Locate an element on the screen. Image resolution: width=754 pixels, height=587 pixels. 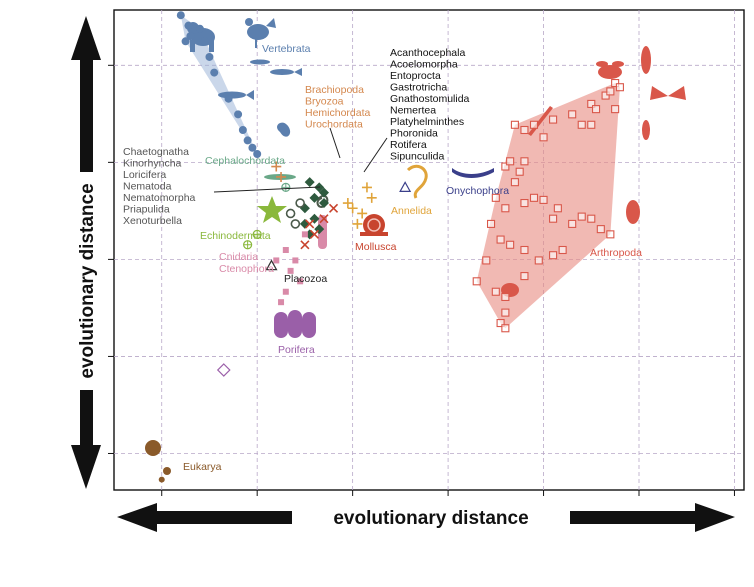
label-urochordata: Urochordata is located at coordinates (334, 125).